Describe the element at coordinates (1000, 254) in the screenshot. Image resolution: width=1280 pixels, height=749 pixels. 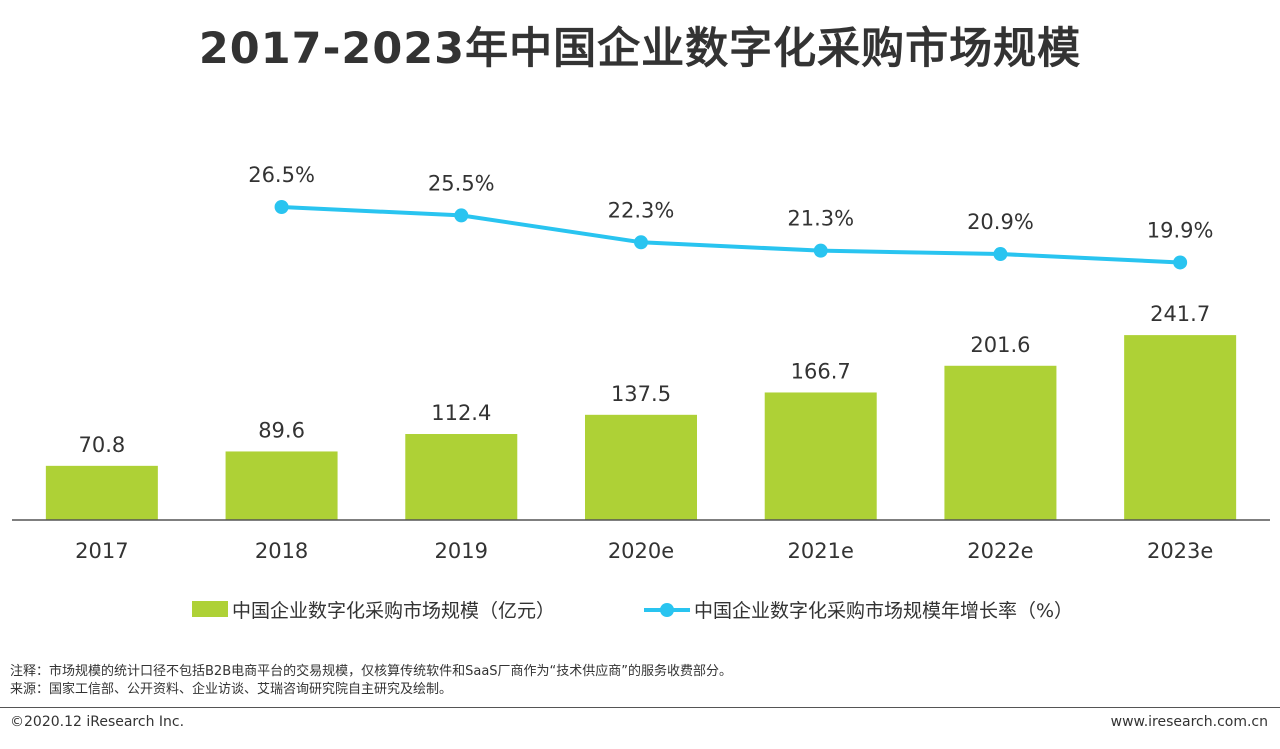
I see `growth-point-2022e` at that location.